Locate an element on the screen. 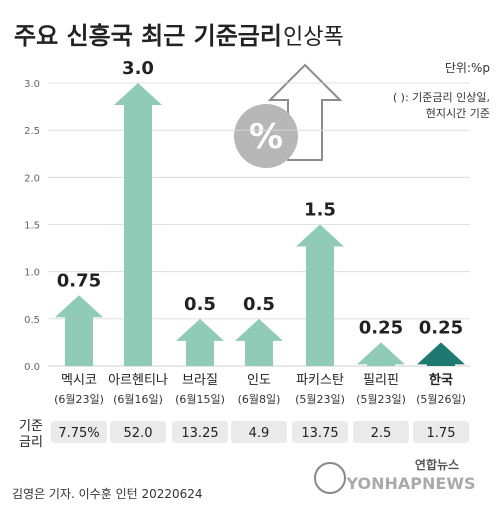 This screenshot has height=510, width=499. date-label: (6월15일) is located at coordinates (200, 399).